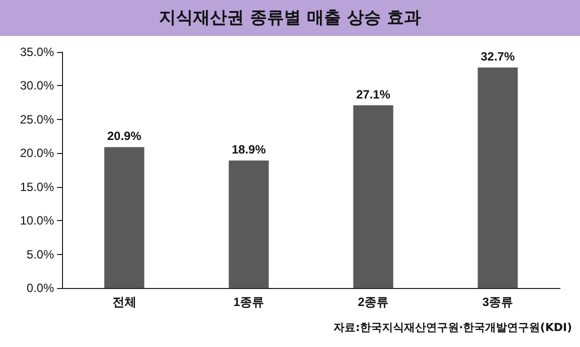  I want to click on y-tick-label: 5.0%, so click(40, 254).